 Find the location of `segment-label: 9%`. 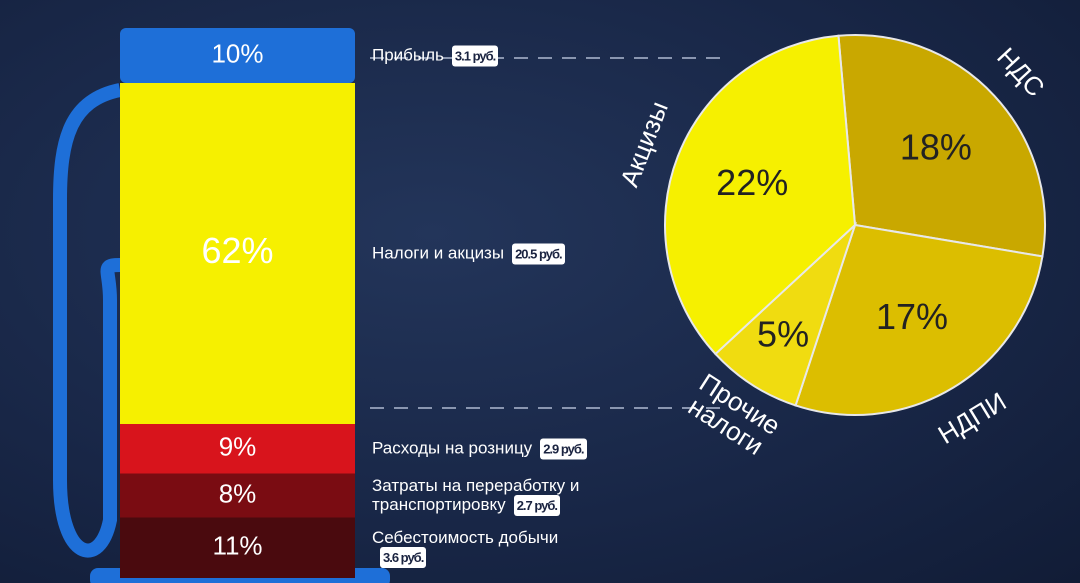

segment-label: 9% is located at coordinates (238, 447).